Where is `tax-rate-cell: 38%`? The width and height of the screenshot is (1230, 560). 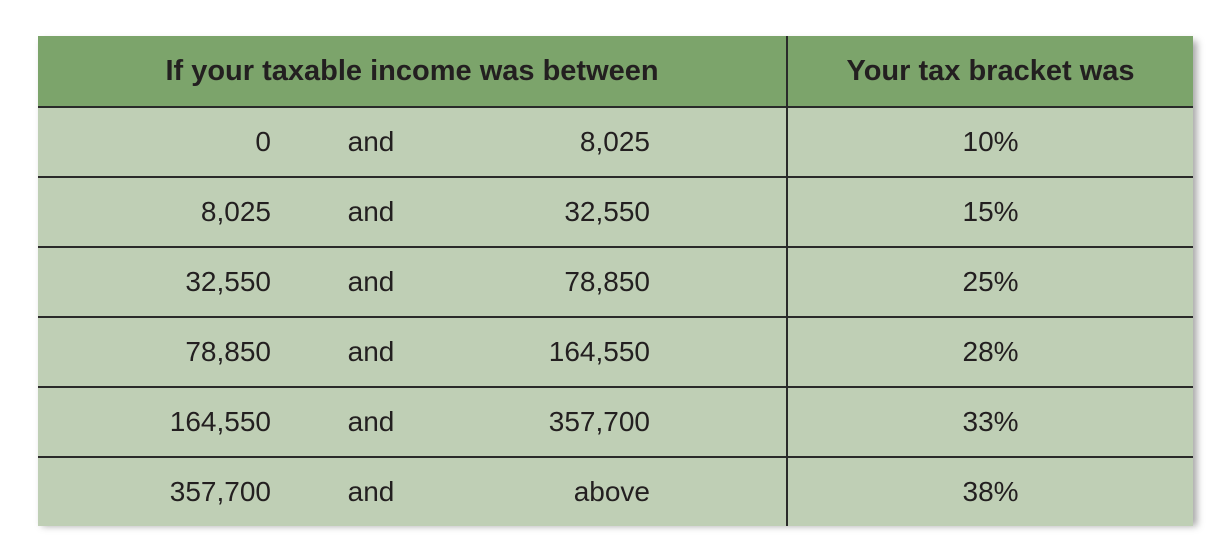 tax-rate-cell: 38% is located at coordinates (990, 491).